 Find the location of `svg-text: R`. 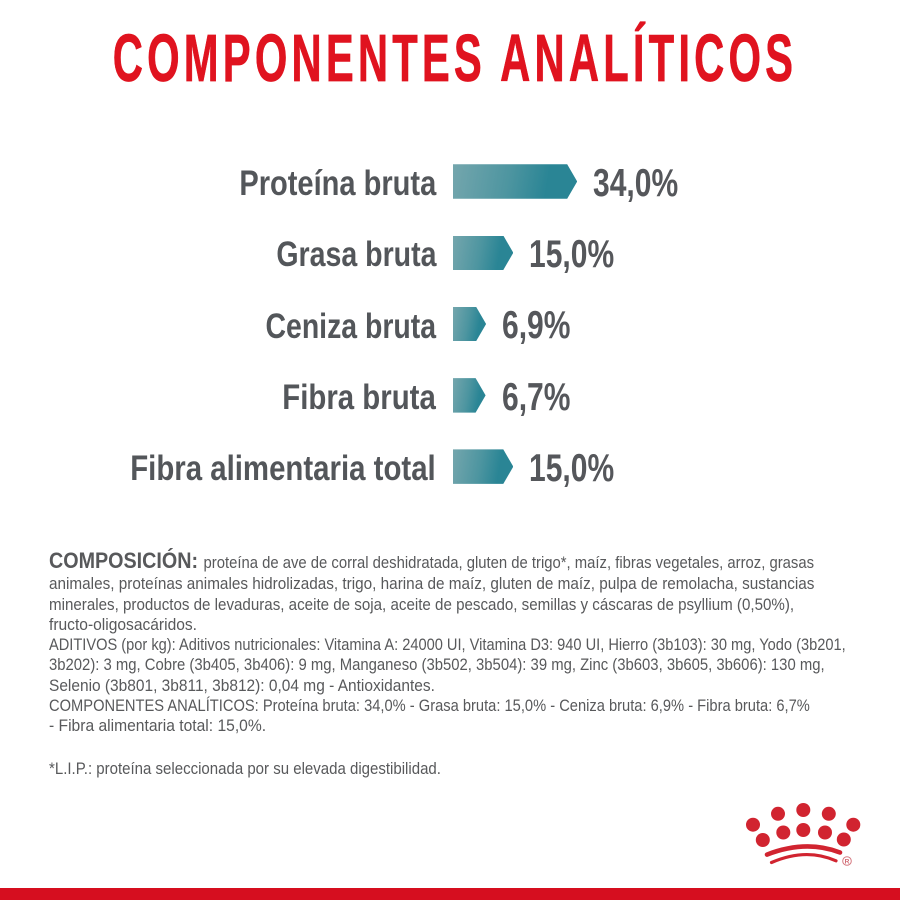

svg-text: R is located at coordinates (847, 862).